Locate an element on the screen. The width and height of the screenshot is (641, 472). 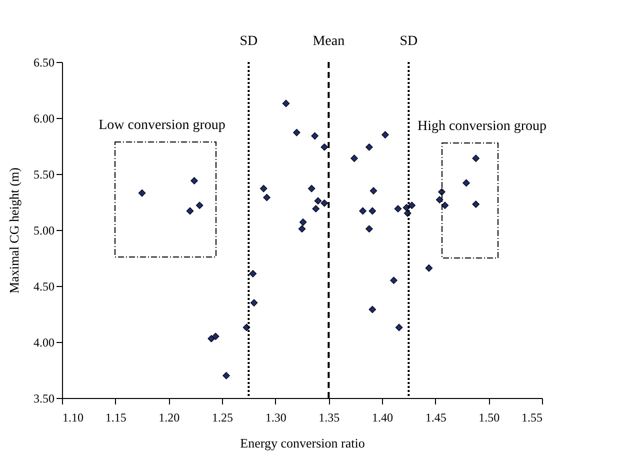
x-tick-label: 1.55 is located at coordinates (532, 417).